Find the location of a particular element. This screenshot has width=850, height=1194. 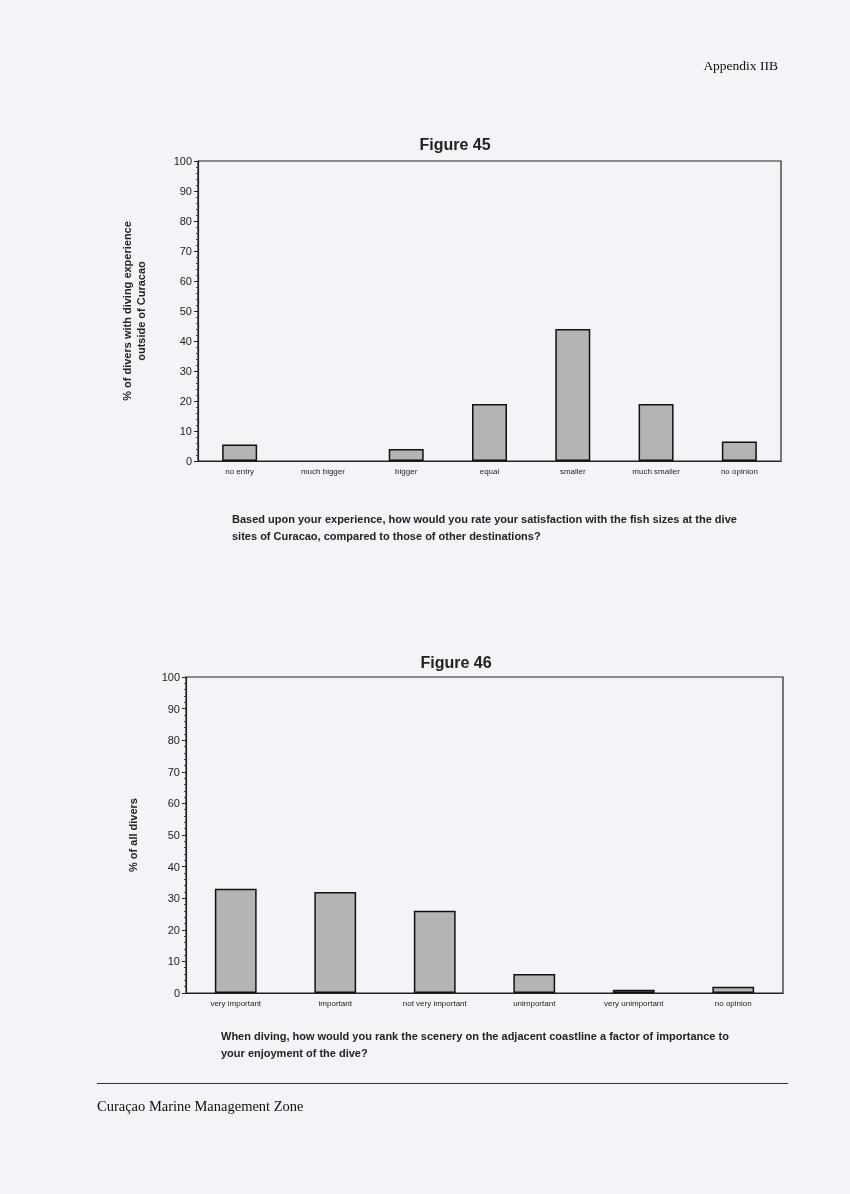

x-tick-label: not very important is located at coordinates (435, 1003).